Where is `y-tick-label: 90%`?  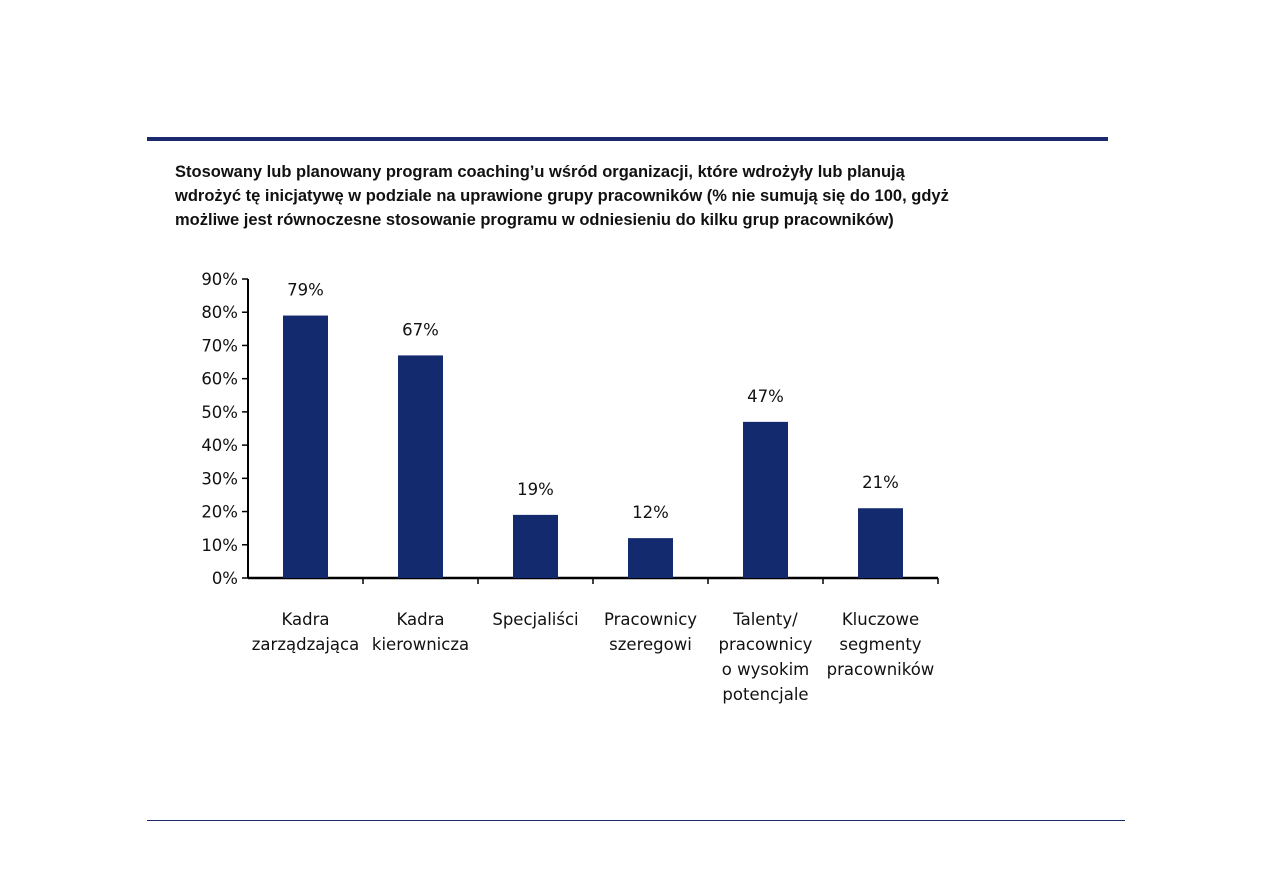 y-tick-label: 90% is located at coordinates (219, 279).